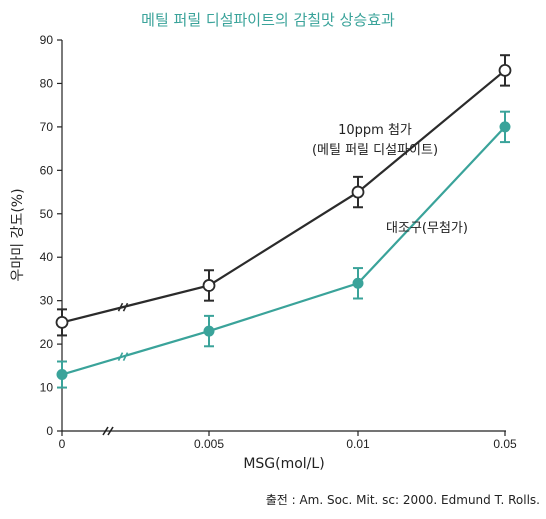  Describe the element at coordinates (47, 301) in the screenshot. I see `y-tick-label: 30` at that location.